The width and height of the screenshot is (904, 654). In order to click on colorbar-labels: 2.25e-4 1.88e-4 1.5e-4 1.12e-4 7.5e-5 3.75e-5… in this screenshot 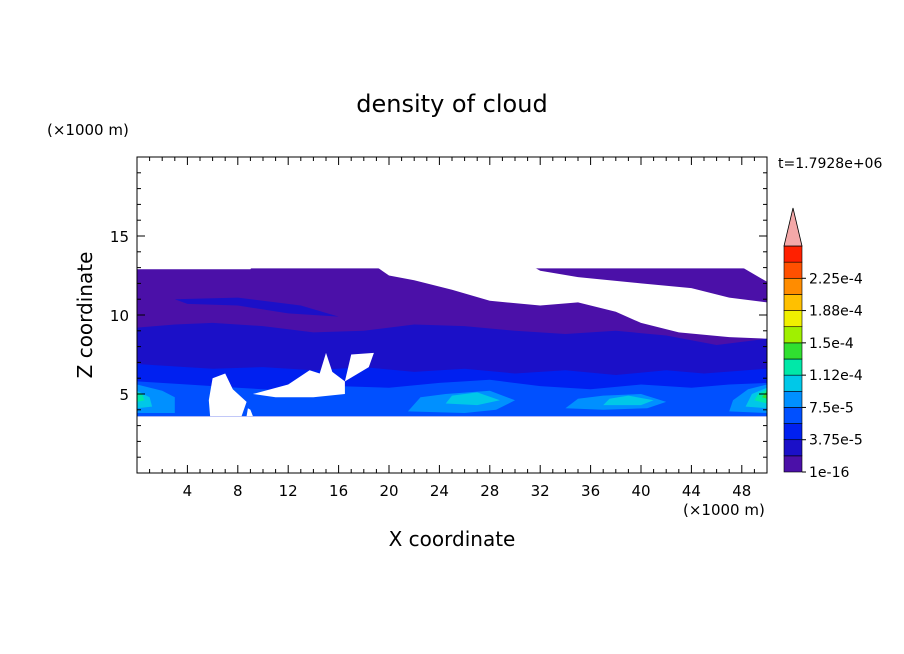, I will do `click(832, 376)`.